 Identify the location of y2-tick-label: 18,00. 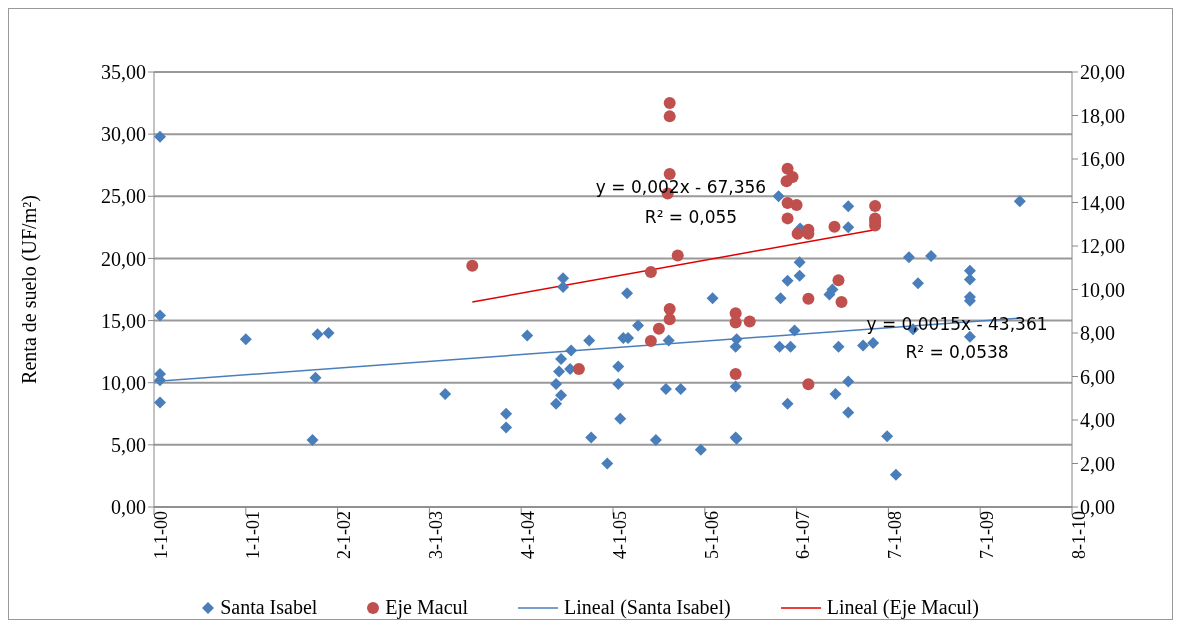
(1102, 115).